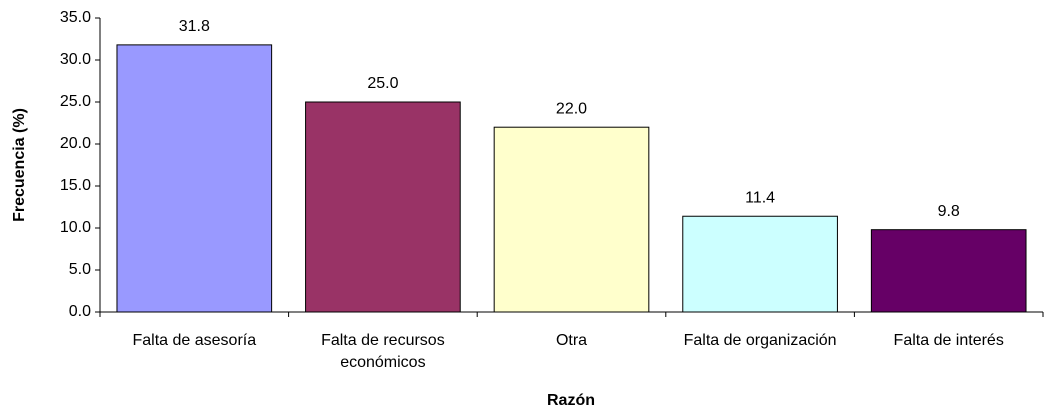 The width and height of the screenshot is (1048, 415). Describe the element at coordinates (75, 101) in the screenshot. I see `y-tick-label: 25.0` at that location.